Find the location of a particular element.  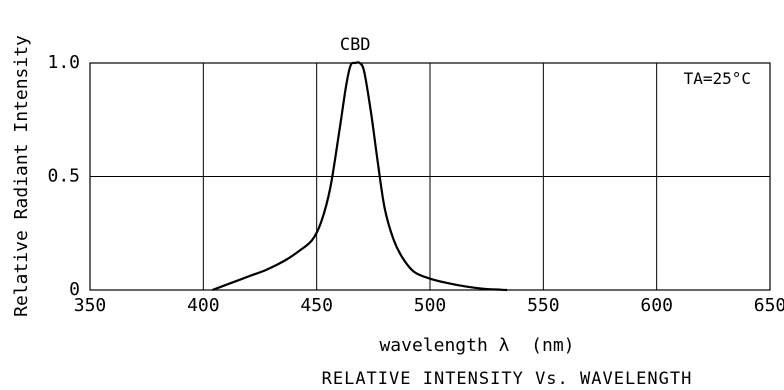

y-tick-label: 0 is located at coordinates (74, 289).